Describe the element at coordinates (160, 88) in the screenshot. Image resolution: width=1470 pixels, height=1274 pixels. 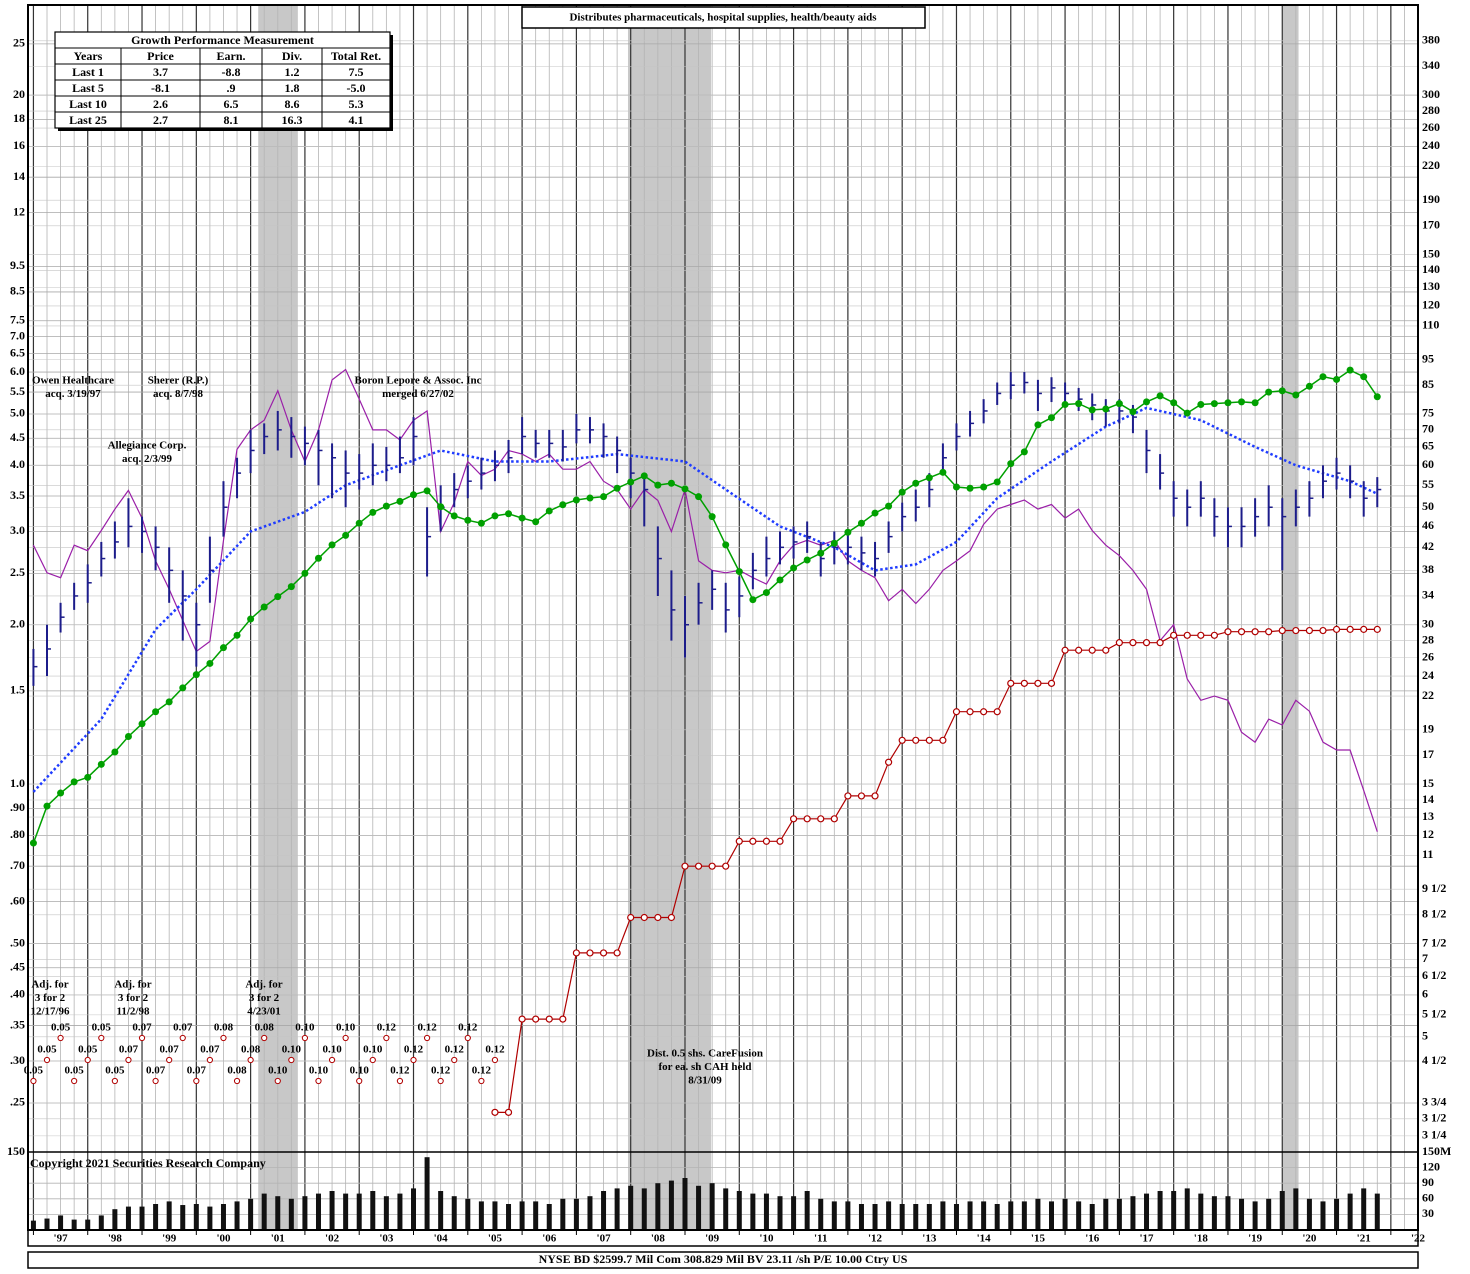
I see `table-cell: -8.1` at that location.